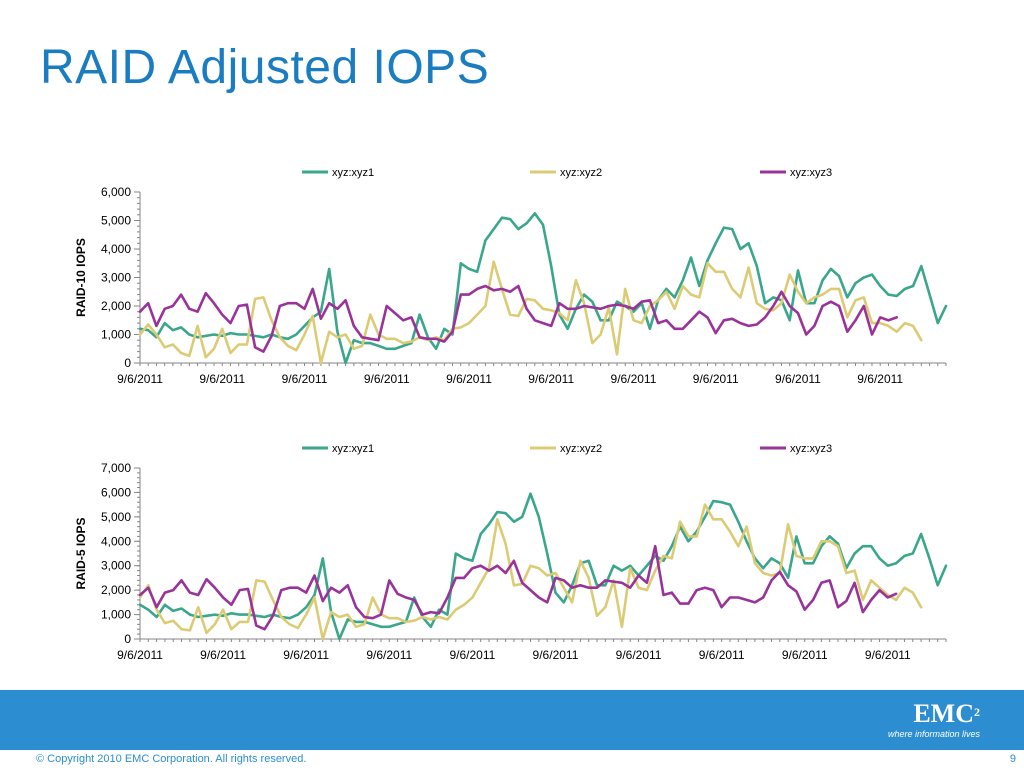 The image size is (1024, 768). I want to click on page-number: 9, so click(1012, 759).